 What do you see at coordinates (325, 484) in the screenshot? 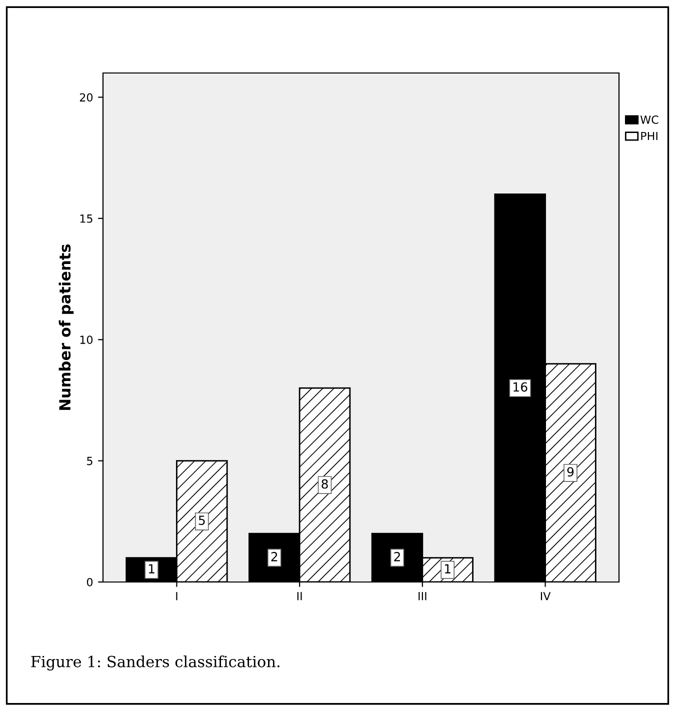
I see `data-label: 8` at bounding box center [325, 484].